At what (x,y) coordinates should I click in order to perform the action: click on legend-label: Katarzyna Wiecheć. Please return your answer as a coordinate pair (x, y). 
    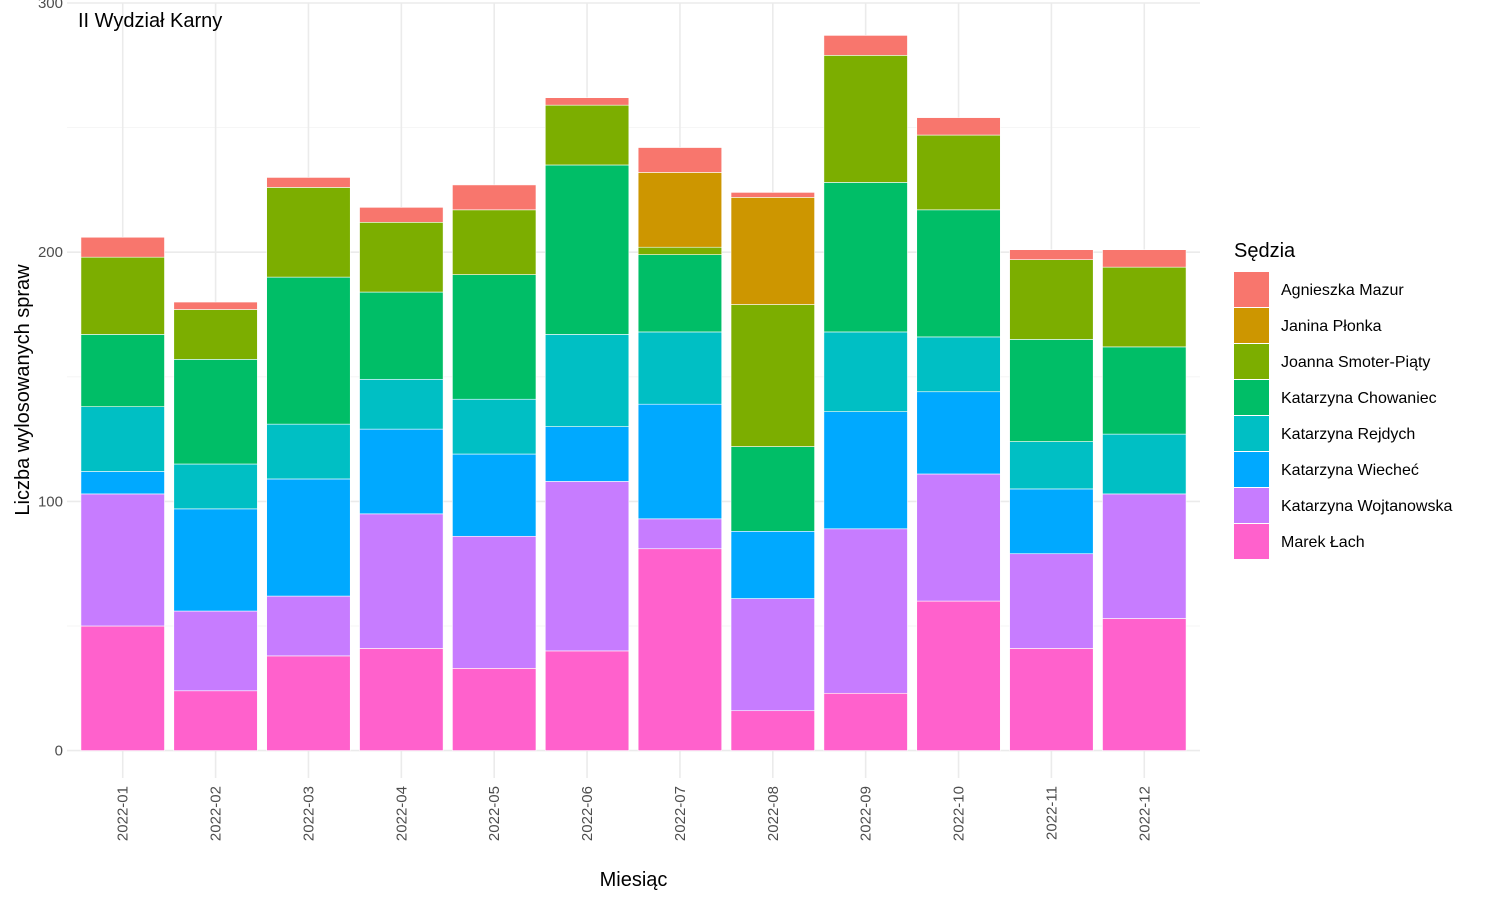
    Looking at the image, I should click on (1350, 470).